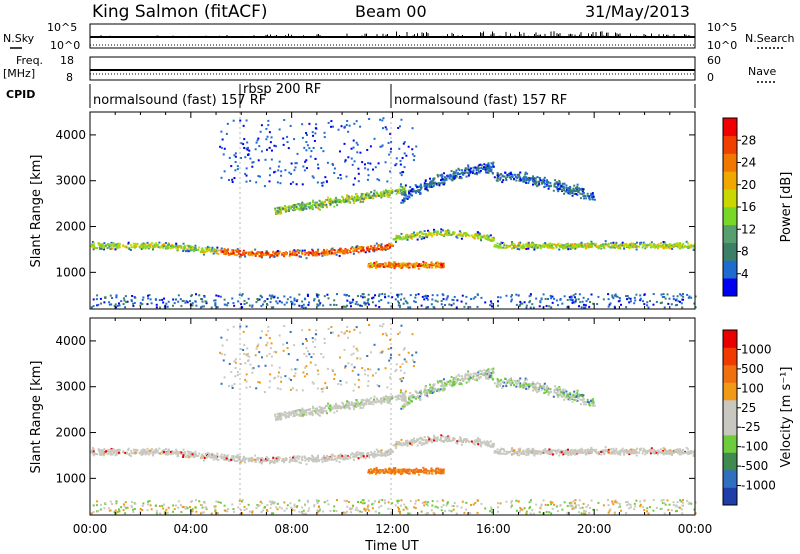  I want to click on colorbar-tick-label: 4, so click(745, 274).